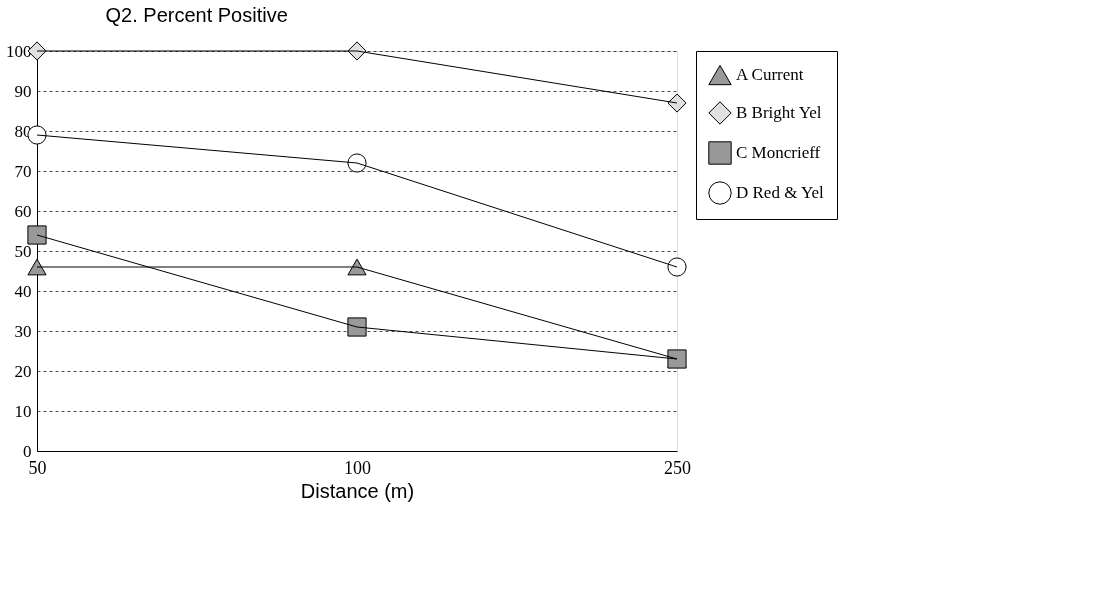 Image resolution: width=1095 pixels, height=589 pixels. What do you see at coordinates (357, 490) in the screenshot?
I see `x-axis-title: Distance (m)` at bounding box center [357, 490].